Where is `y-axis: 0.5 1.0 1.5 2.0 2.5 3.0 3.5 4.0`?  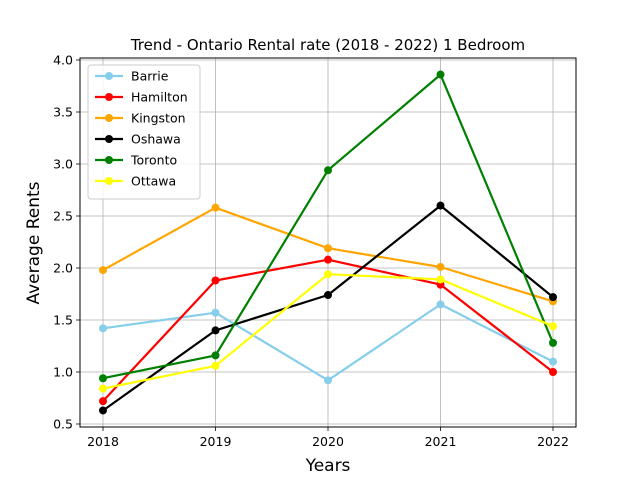 y-axis: 0.5 1.0 1.5 2.0 2.5 3.0 3.5 4.0 is located at coordinates (66, 242).